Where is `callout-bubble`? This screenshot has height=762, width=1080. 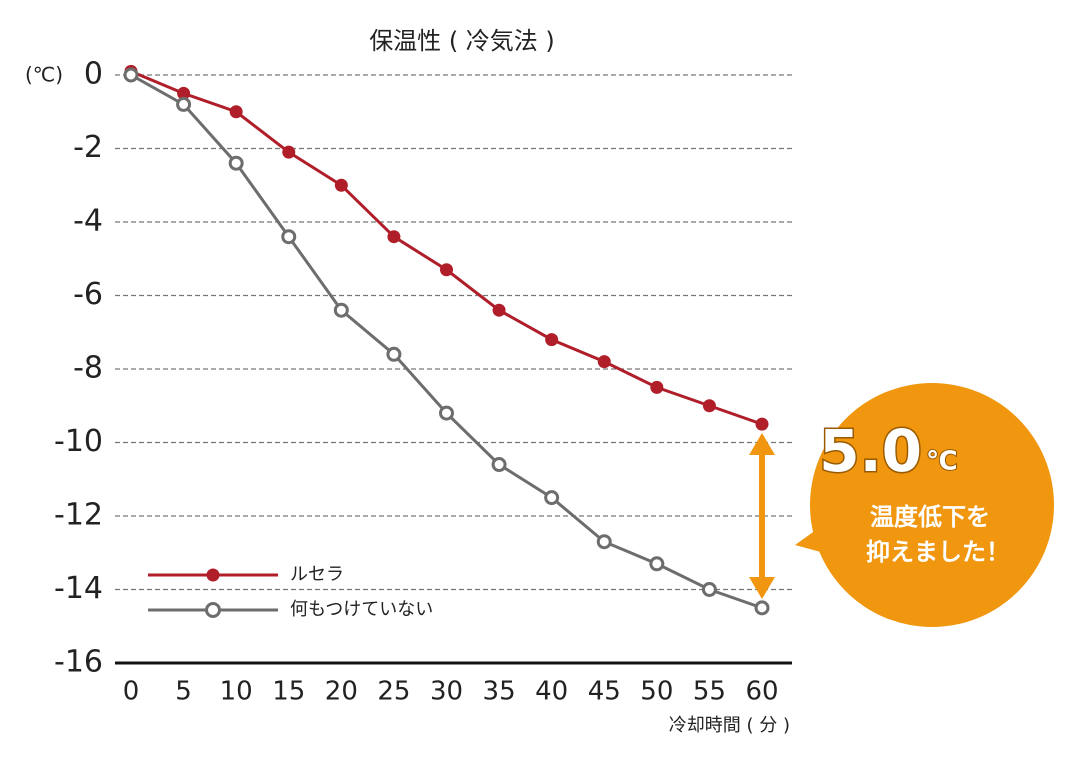
callout-bubble is located at coordinates (932, 505).